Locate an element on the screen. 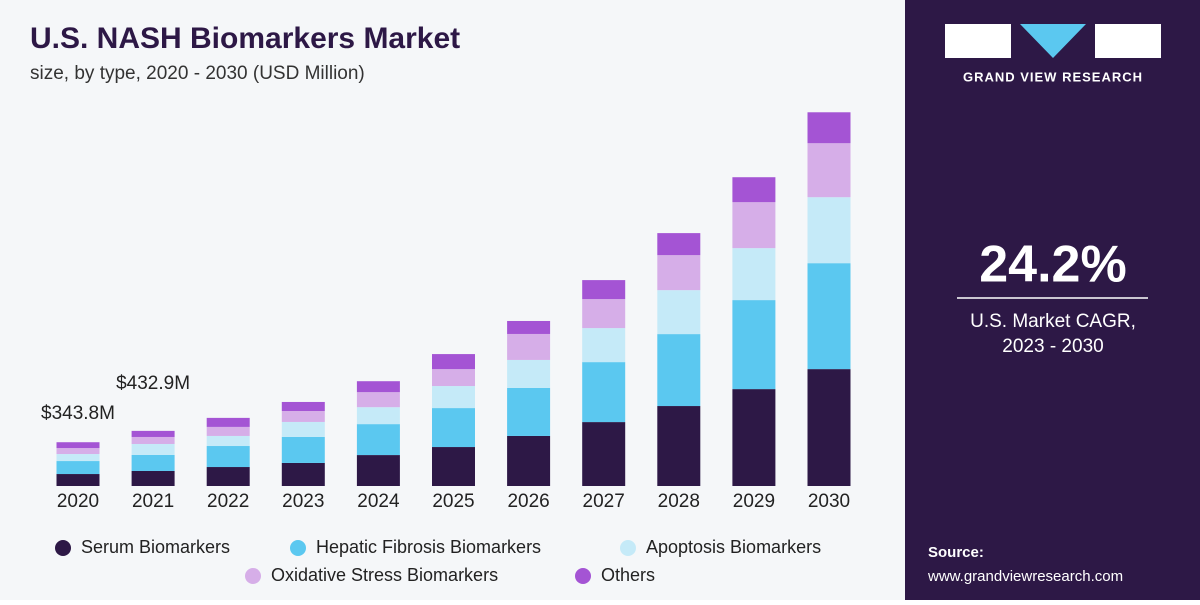 This screenshot has height=605, width=1200. x-tick-label: 2021 is located at coordinates (153, 501).